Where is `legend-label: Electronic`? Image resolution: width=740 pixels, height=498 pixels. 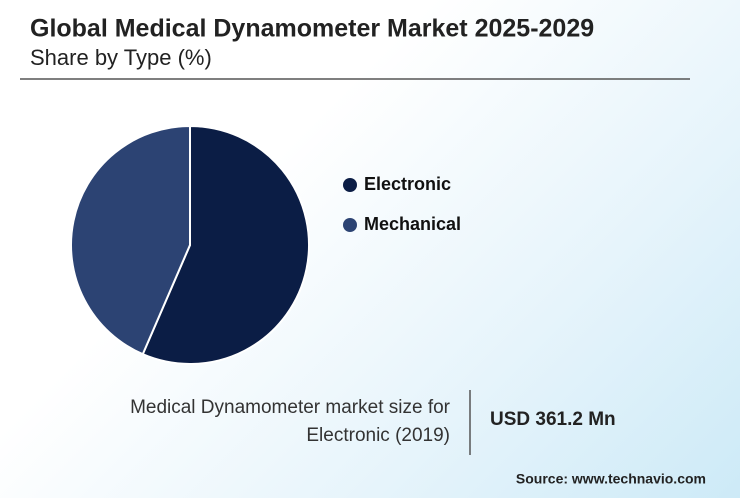 legend-label: Electronic is located at coordinates (407, 184).